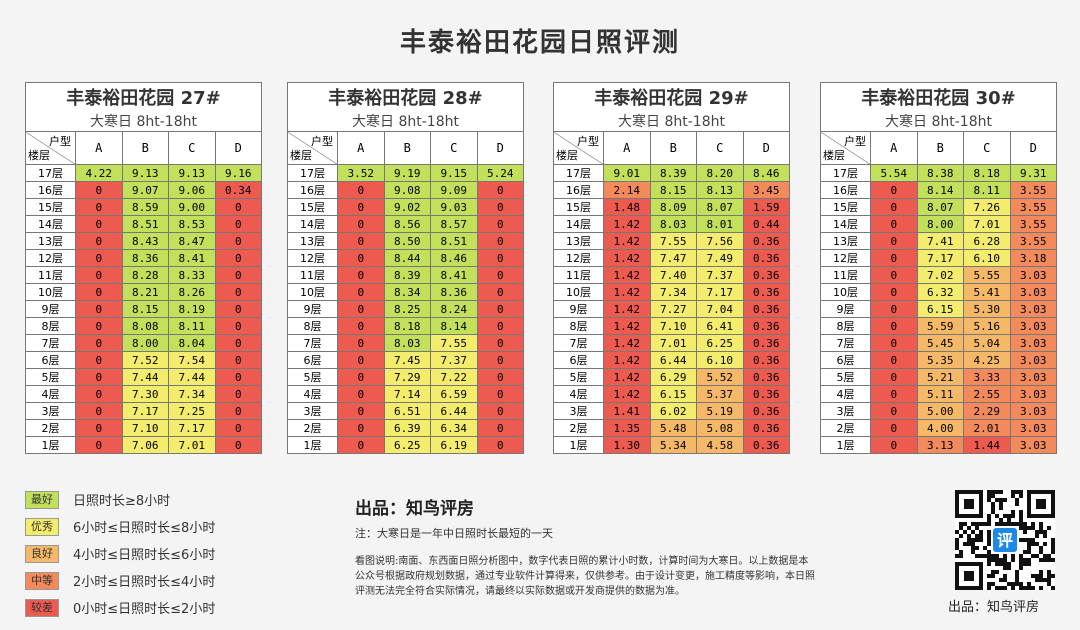  I want to click on cell: 9.19, so click(407, 173).